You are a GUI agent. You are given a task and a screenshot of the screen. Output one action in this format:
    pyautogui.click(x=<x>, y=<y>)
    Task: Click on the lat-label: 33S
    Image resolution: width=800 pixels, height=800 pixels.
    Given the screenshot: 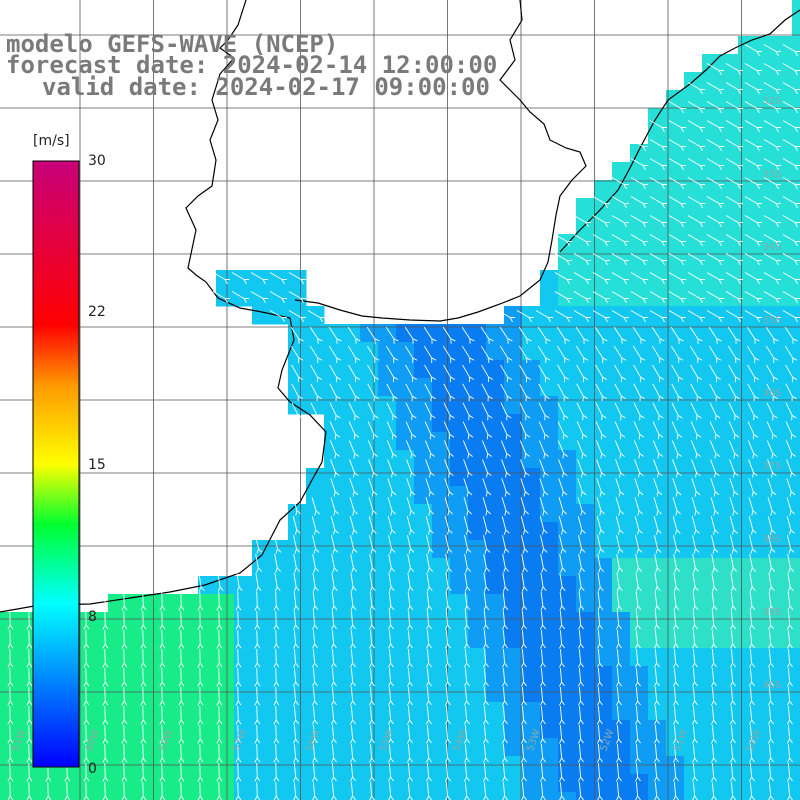 What is the action you would take?
    pyautogui.click(x=771, y=174)
    